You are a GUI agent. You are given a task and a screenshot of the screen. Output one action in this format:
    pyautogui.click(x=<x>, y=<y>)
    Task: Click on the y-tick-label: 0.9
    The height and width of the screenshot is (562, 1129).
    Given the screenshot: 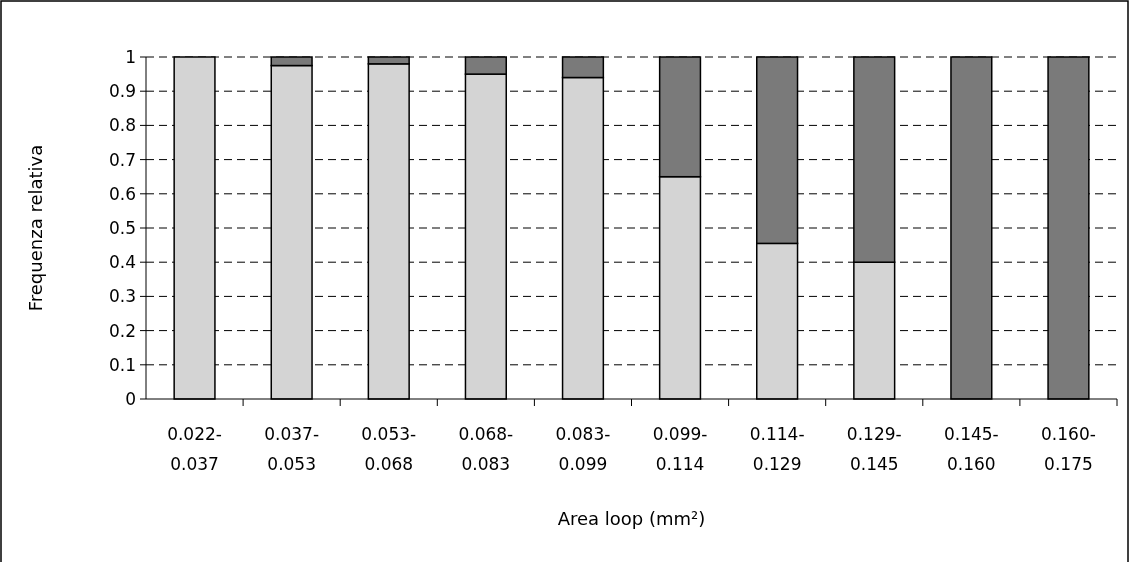 What is the action you would take?
    pyautogui.click(x=122, y=91)
    